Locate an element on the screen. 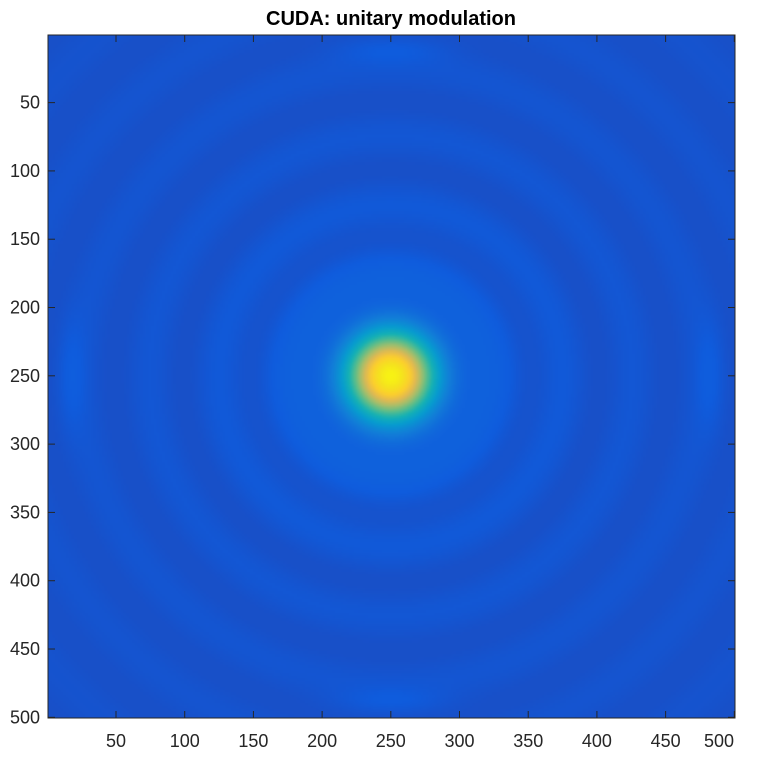 The width and height of the screenshot is (759, 760). y-tick-label: 500 is located at coordinates (25, 717).